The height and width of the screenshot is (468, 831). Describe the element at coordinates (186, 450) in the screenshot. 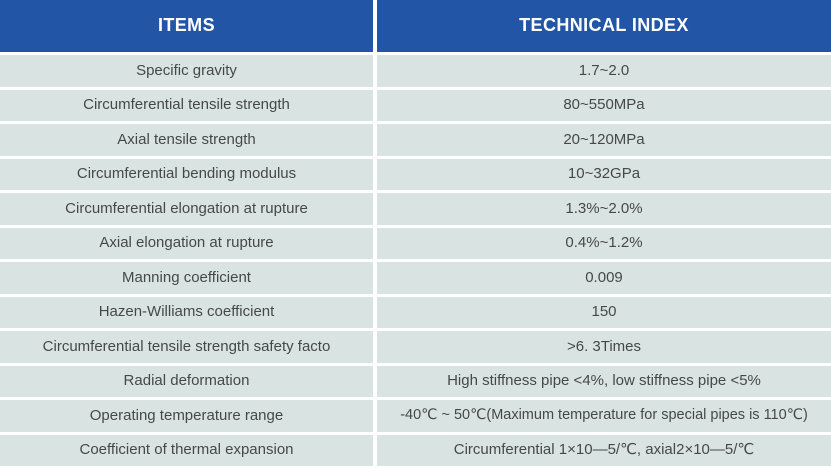

I see `item-cell-thermal-expansion: Coefficient of thermal expansion` at that location.